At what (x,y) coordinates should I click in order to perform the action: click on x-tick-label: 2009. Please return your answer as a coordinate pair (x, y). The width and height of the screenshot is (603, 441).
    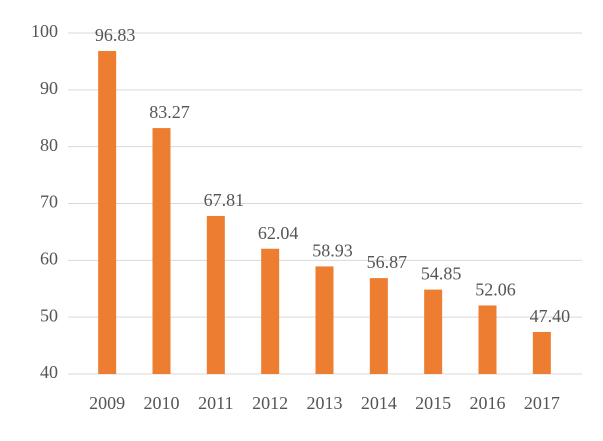
    Looking at the image, I should click on (107, 403).